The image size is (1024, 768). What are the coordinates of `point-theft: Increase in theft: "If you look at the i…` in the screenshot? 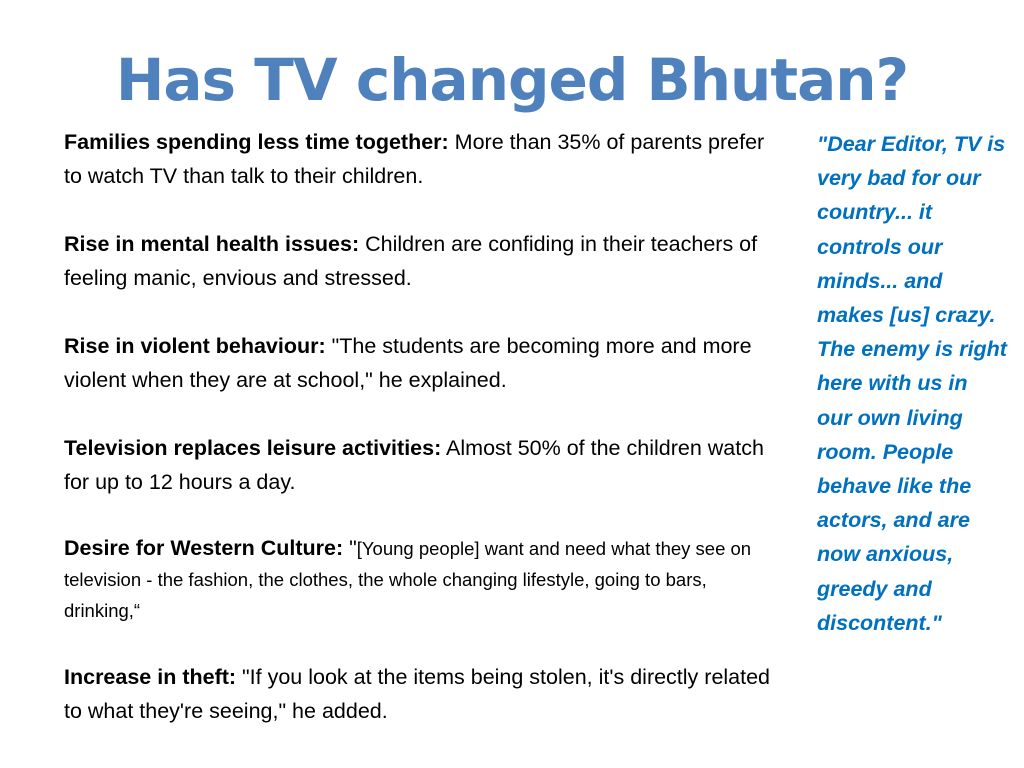 It's located at (424, 694).